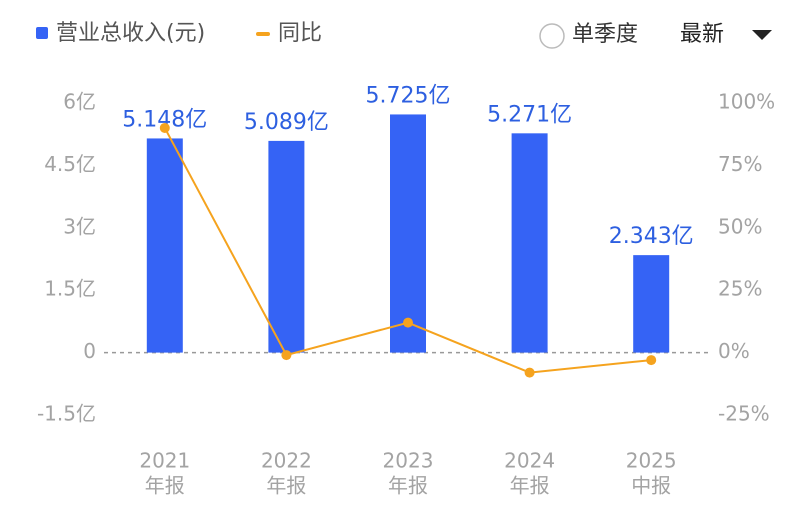 This screenshot has height=512, width=808. I want to click on x-tick-label: 2023, so click(408, 461).